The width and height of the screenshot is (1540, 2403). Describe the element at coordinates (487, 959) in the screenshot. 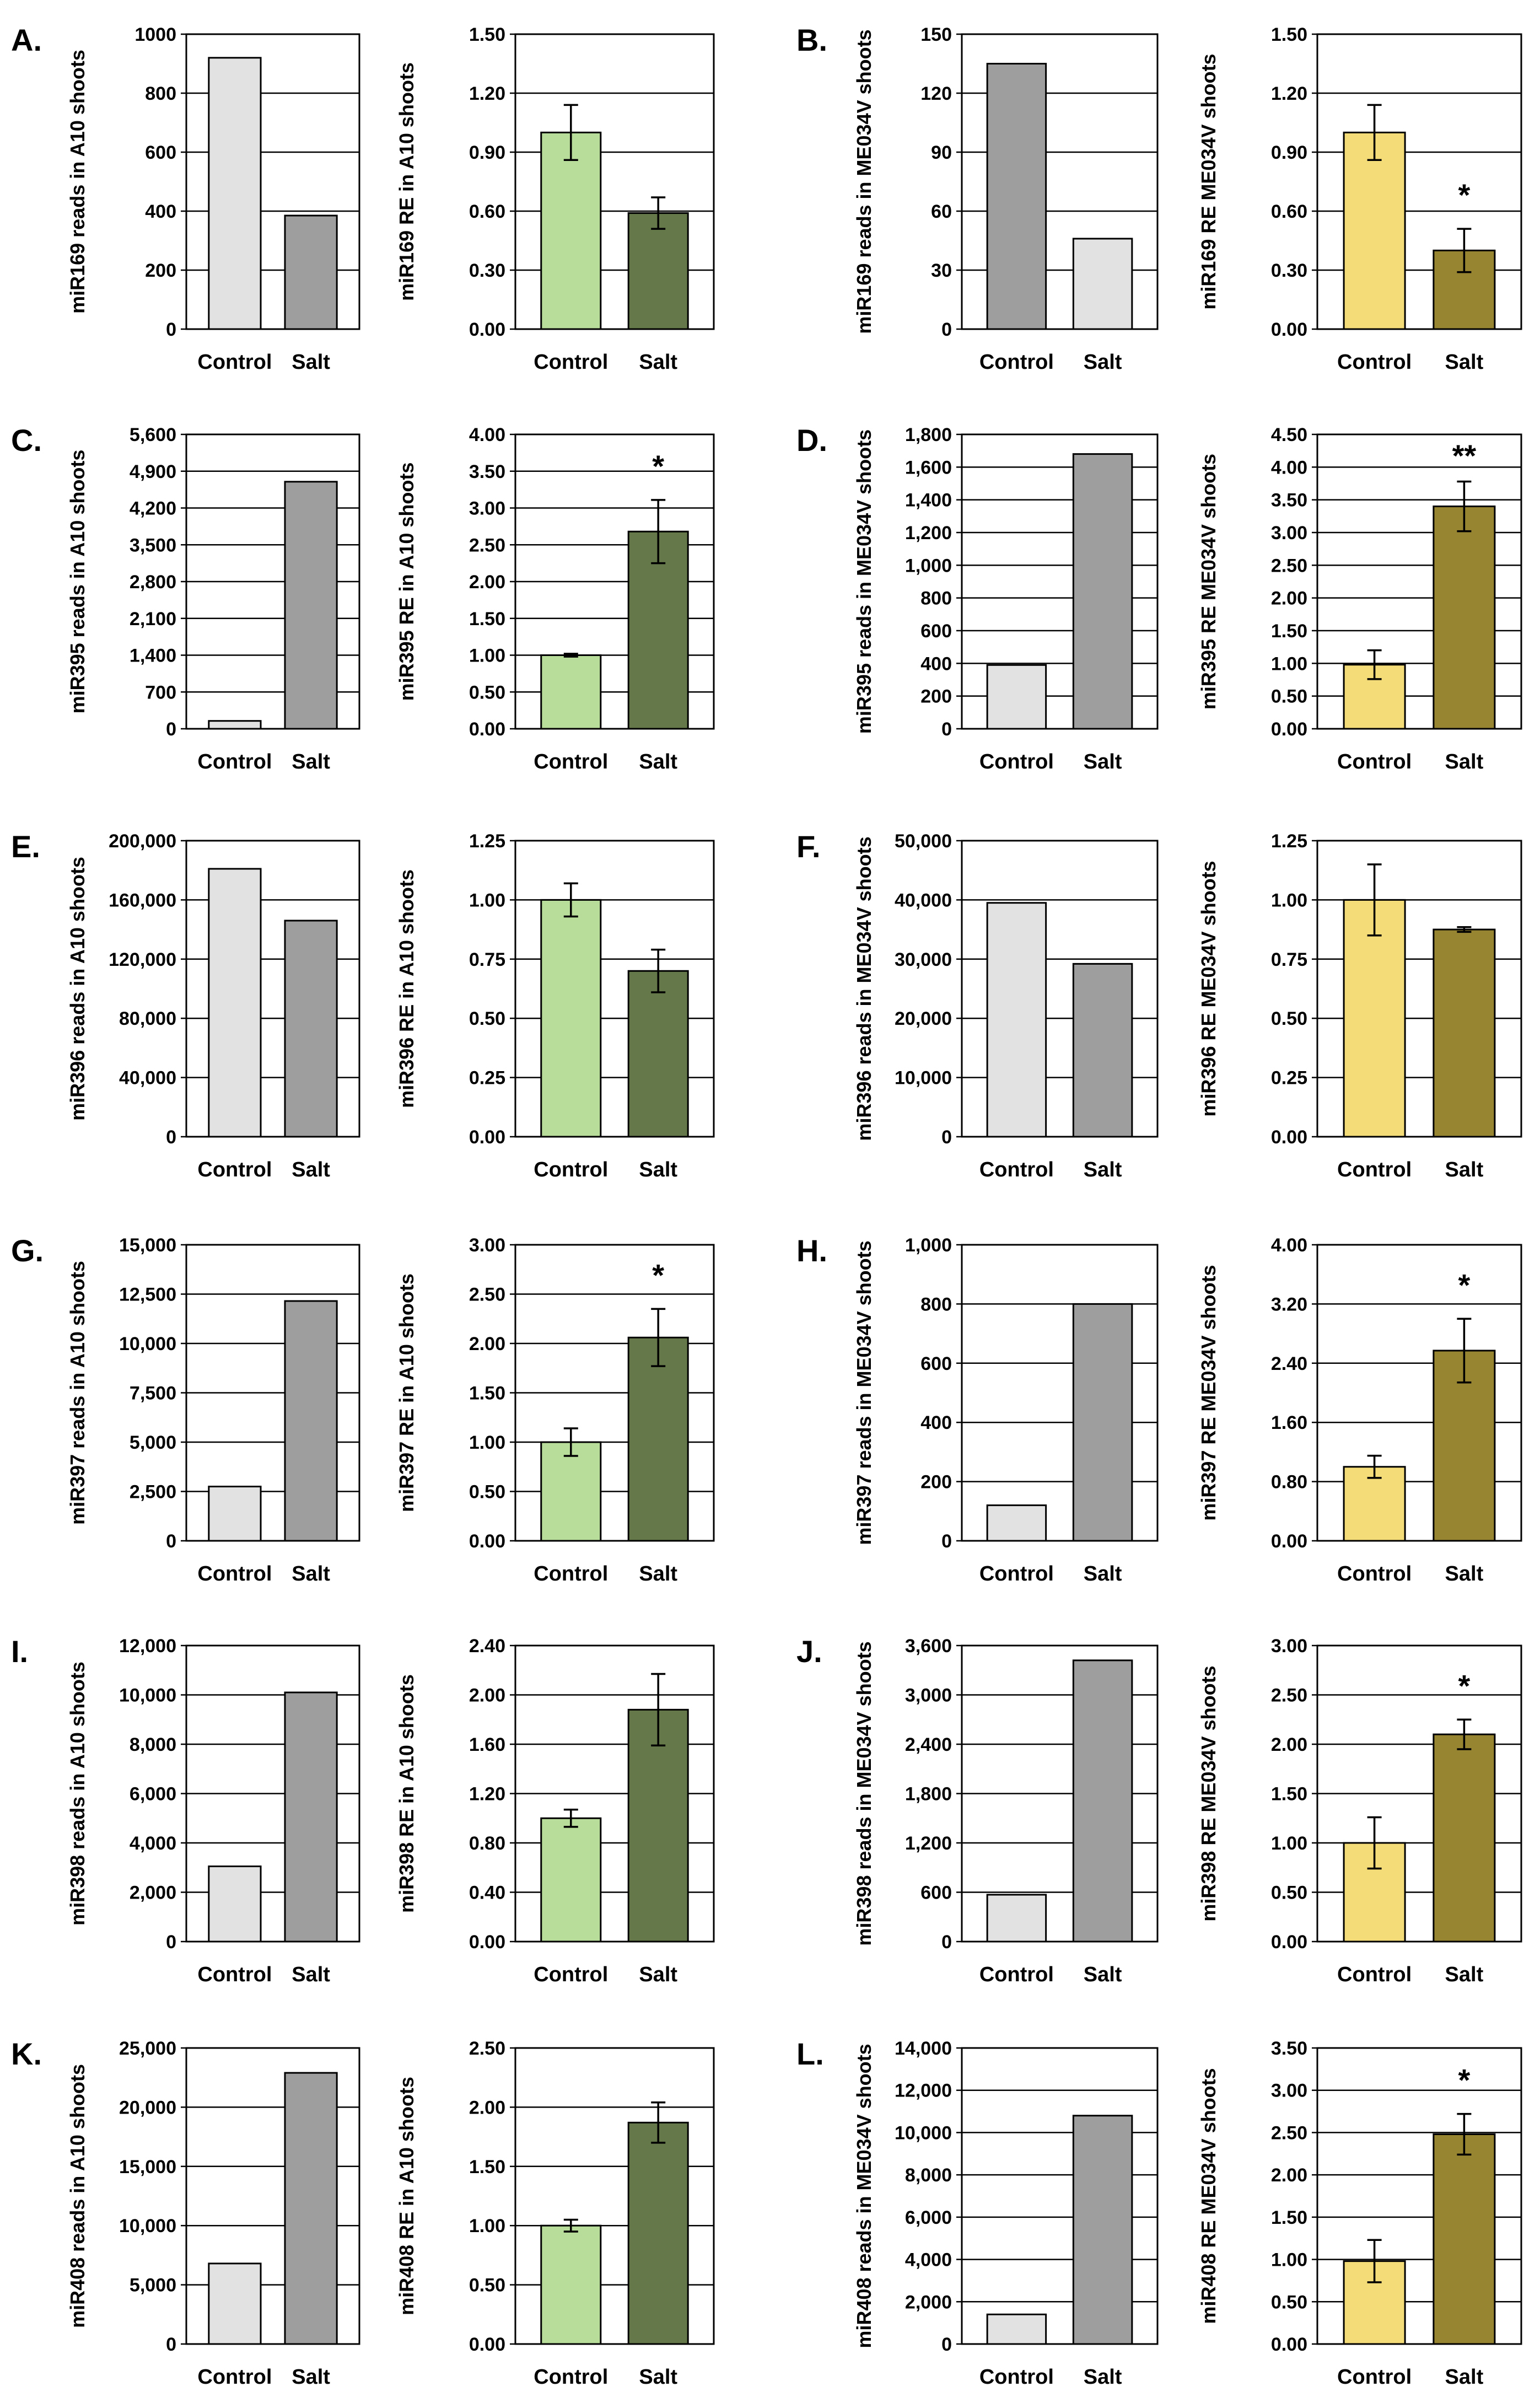

I see `y-tick-label: 0.75` at that location.